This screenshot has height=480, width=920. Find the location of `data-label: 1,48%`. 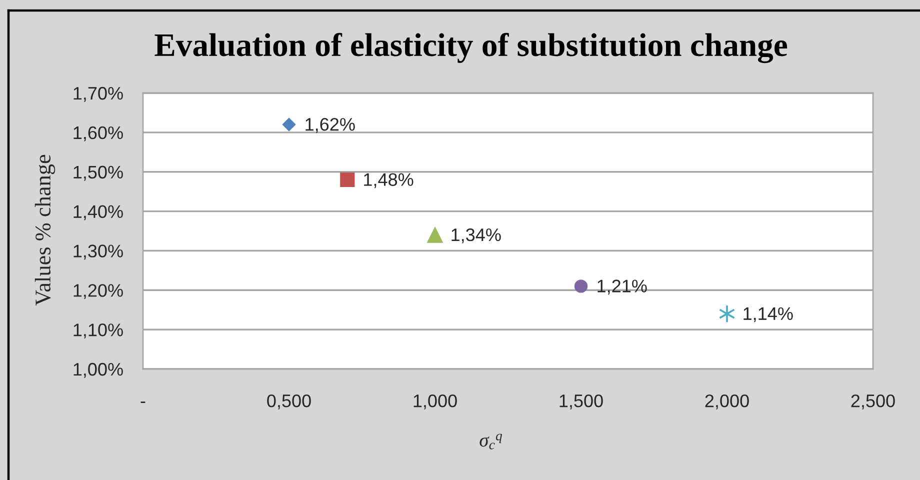

data-label: 1,48% is located at coordinates (389, 180).